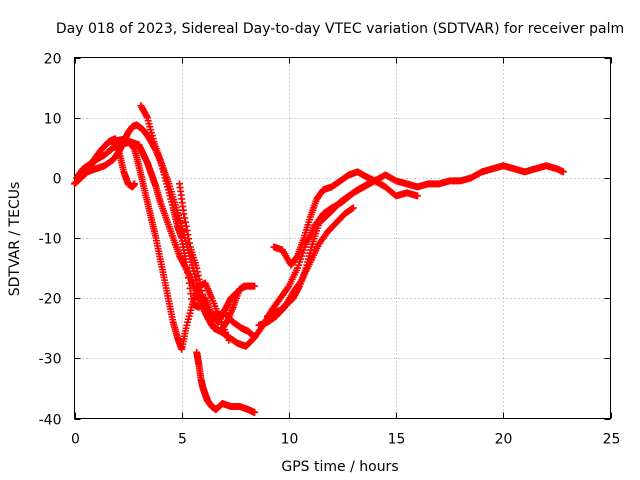  Describe the element at coordinates (75, 440) in the screenshot. I see `x-tick-label: 0` at that location.